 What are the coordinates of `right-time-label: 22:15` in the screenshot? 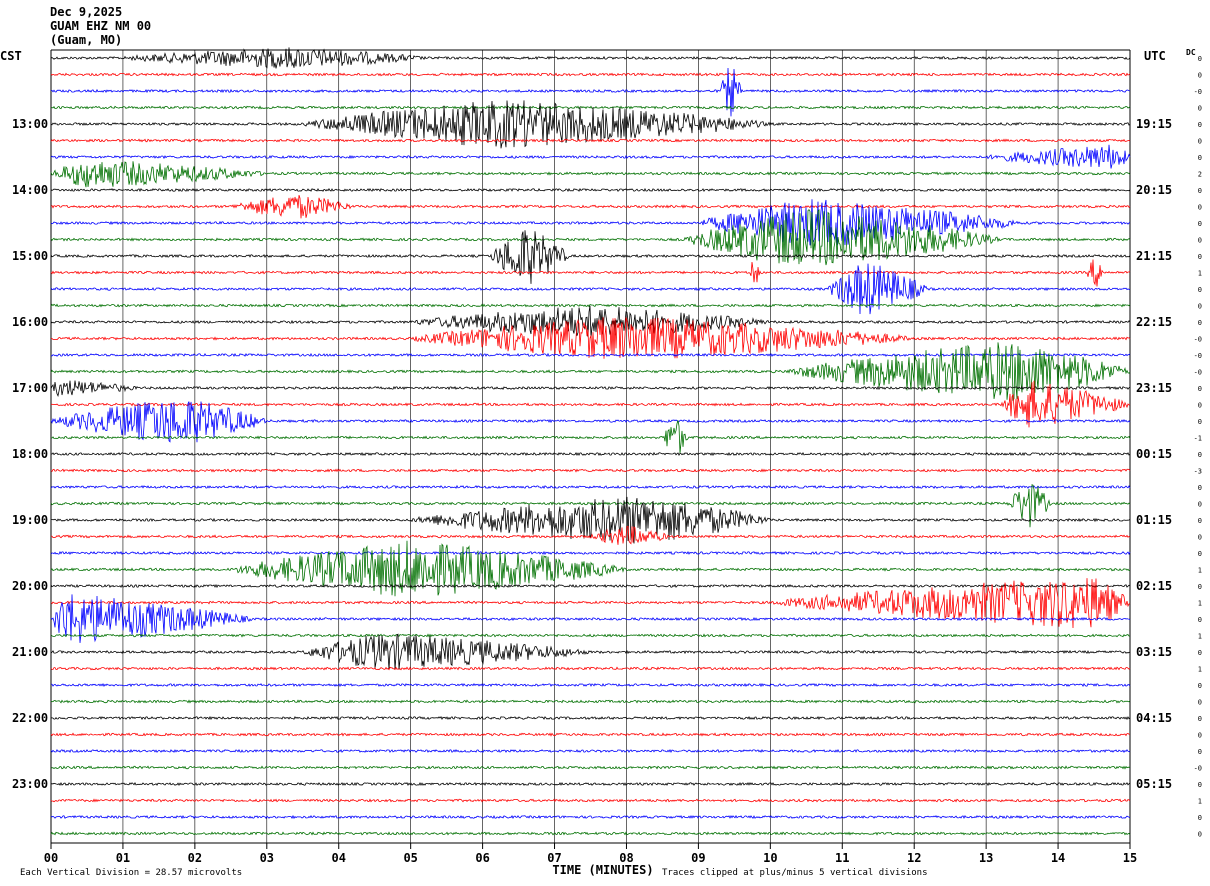 It's located at (1154, 322).